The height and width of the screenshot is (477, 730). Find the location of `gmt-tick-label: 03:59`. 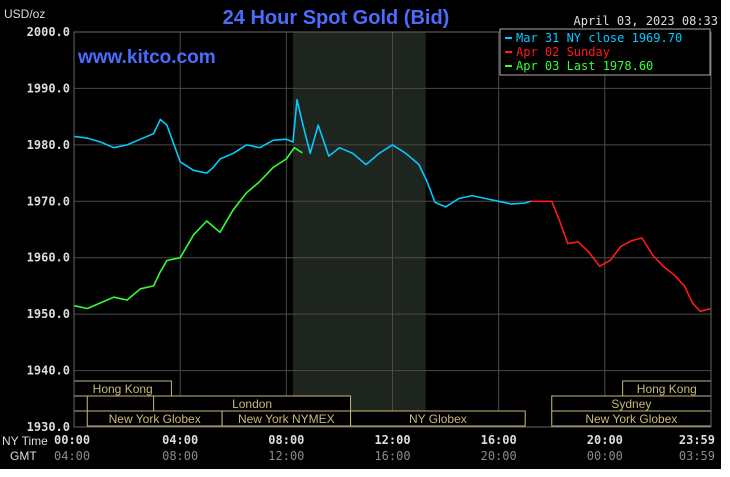

gmt-tick-label: 03:59 is located at coordinates (697, 456).